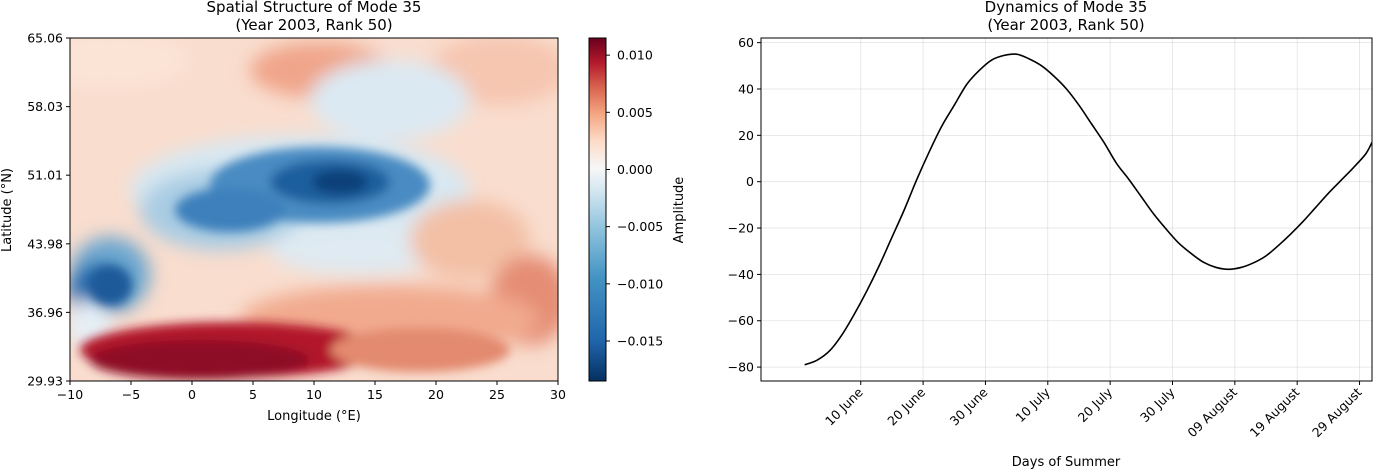 This screenshot has width=1373, height=470. I want to click on heatmap-x-tick-label: 20, so click(436, 394).